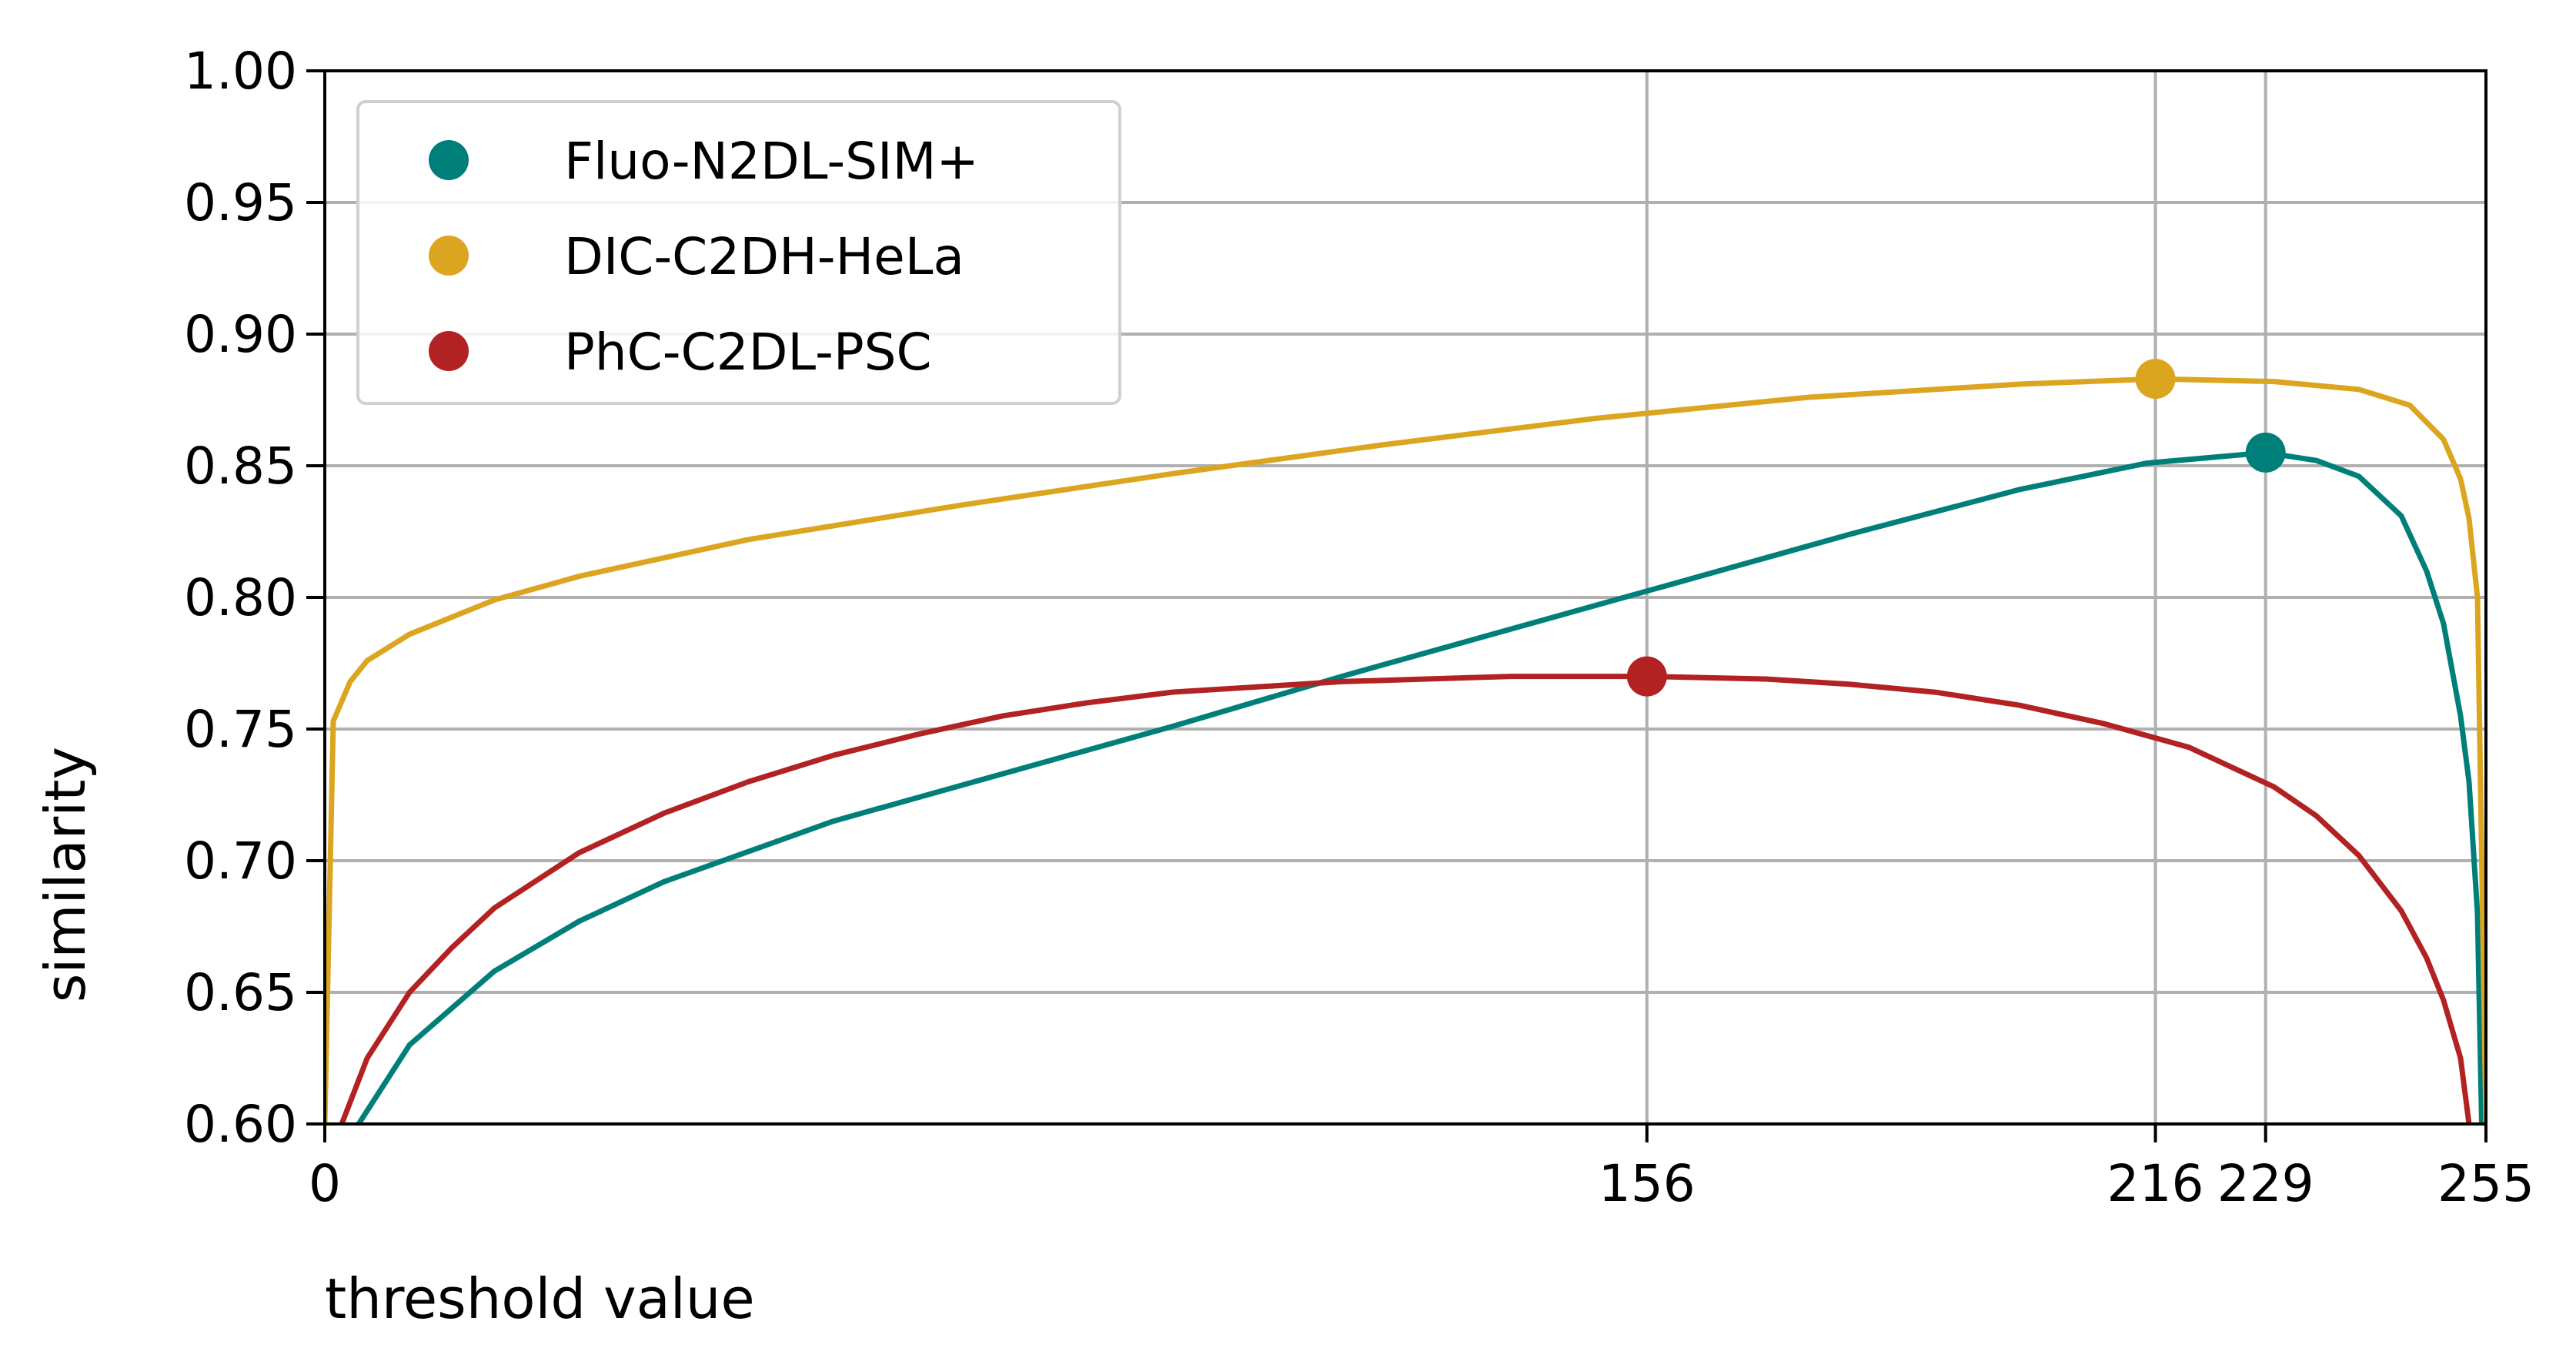 The height and width of the screenshot is (1358, 2576). Describe the element at coordinates (1647, 1184) in the screenshot. I see `x-tick-label: 156` at that location.